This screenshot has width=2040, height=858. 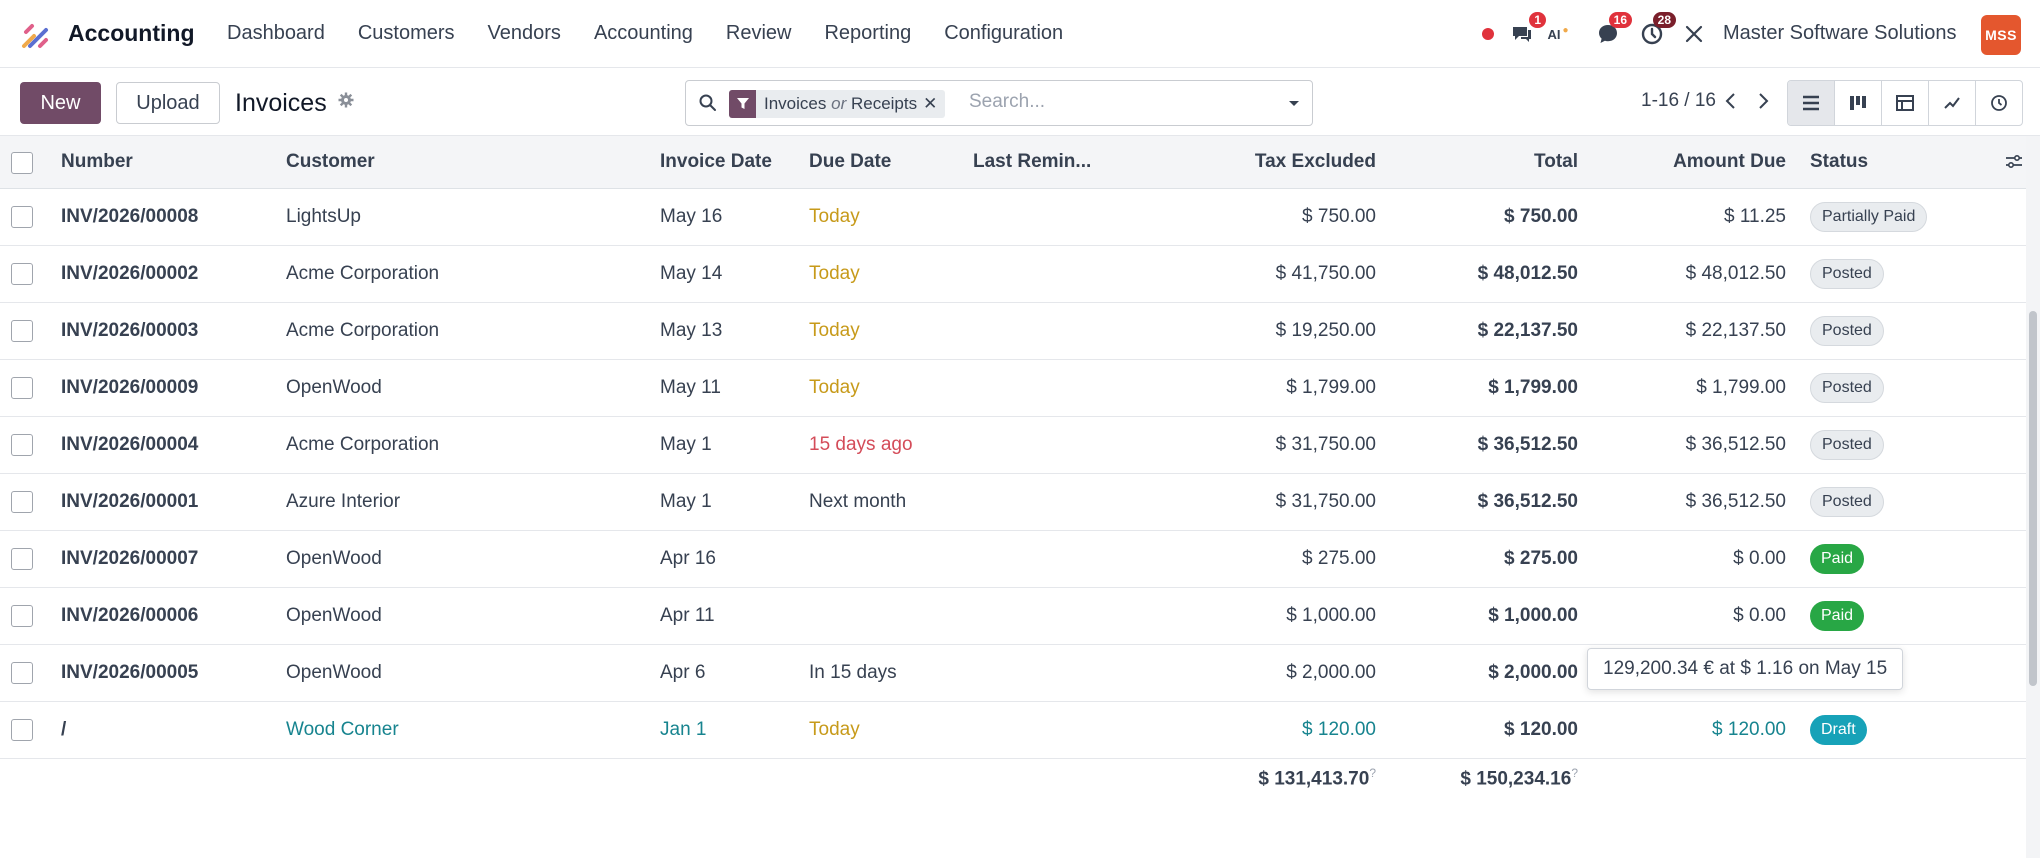 I want to click on messages-icon: 1, so click(x=1527, y=30).